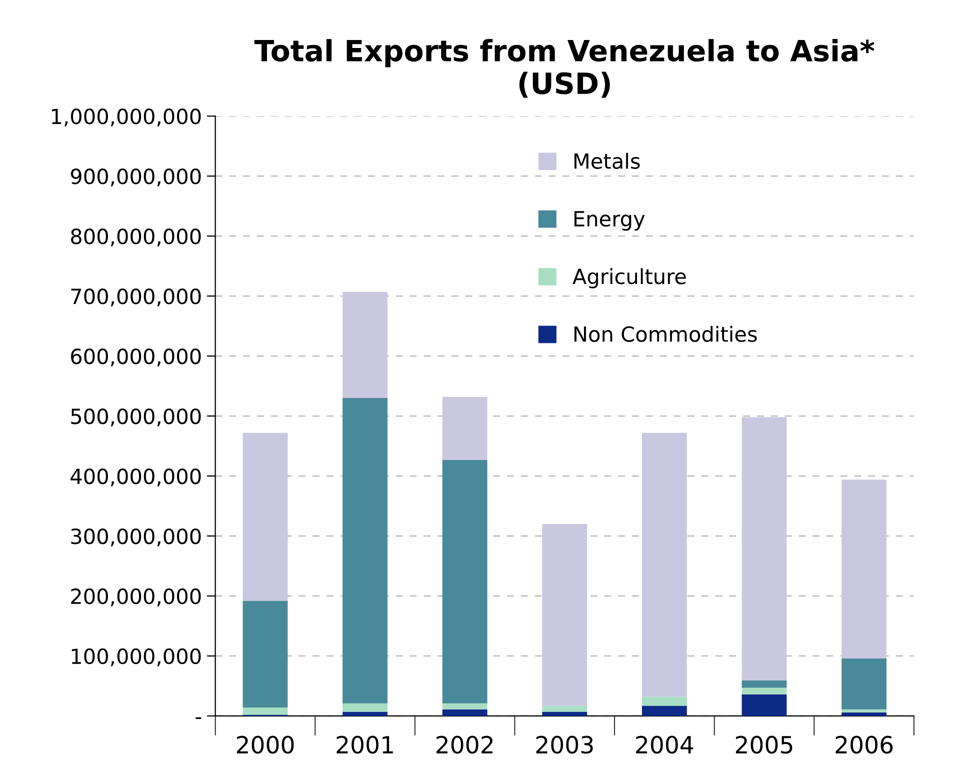  I want to click on y-tick-label: 300,000,000, so click(136, 537).